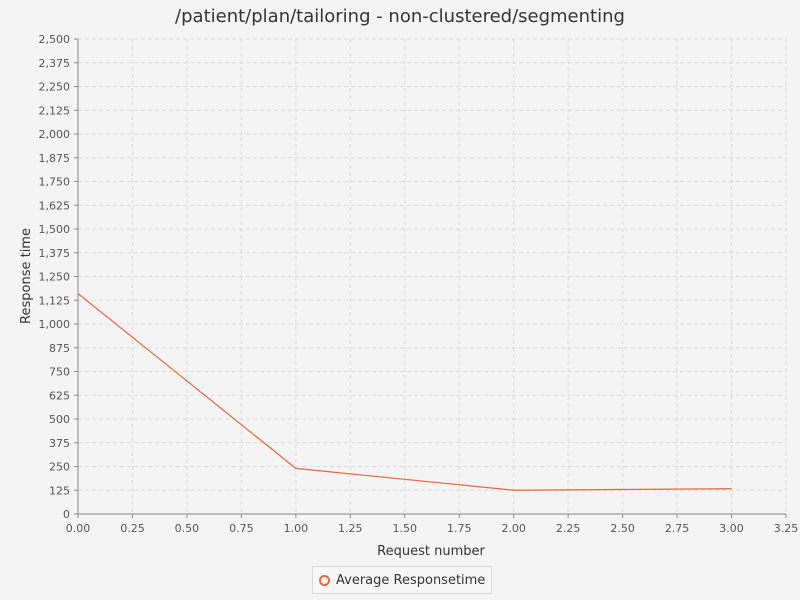 The image size is (800, 600). I want to click on y-tick-label: 2,125, so click(55, 110).